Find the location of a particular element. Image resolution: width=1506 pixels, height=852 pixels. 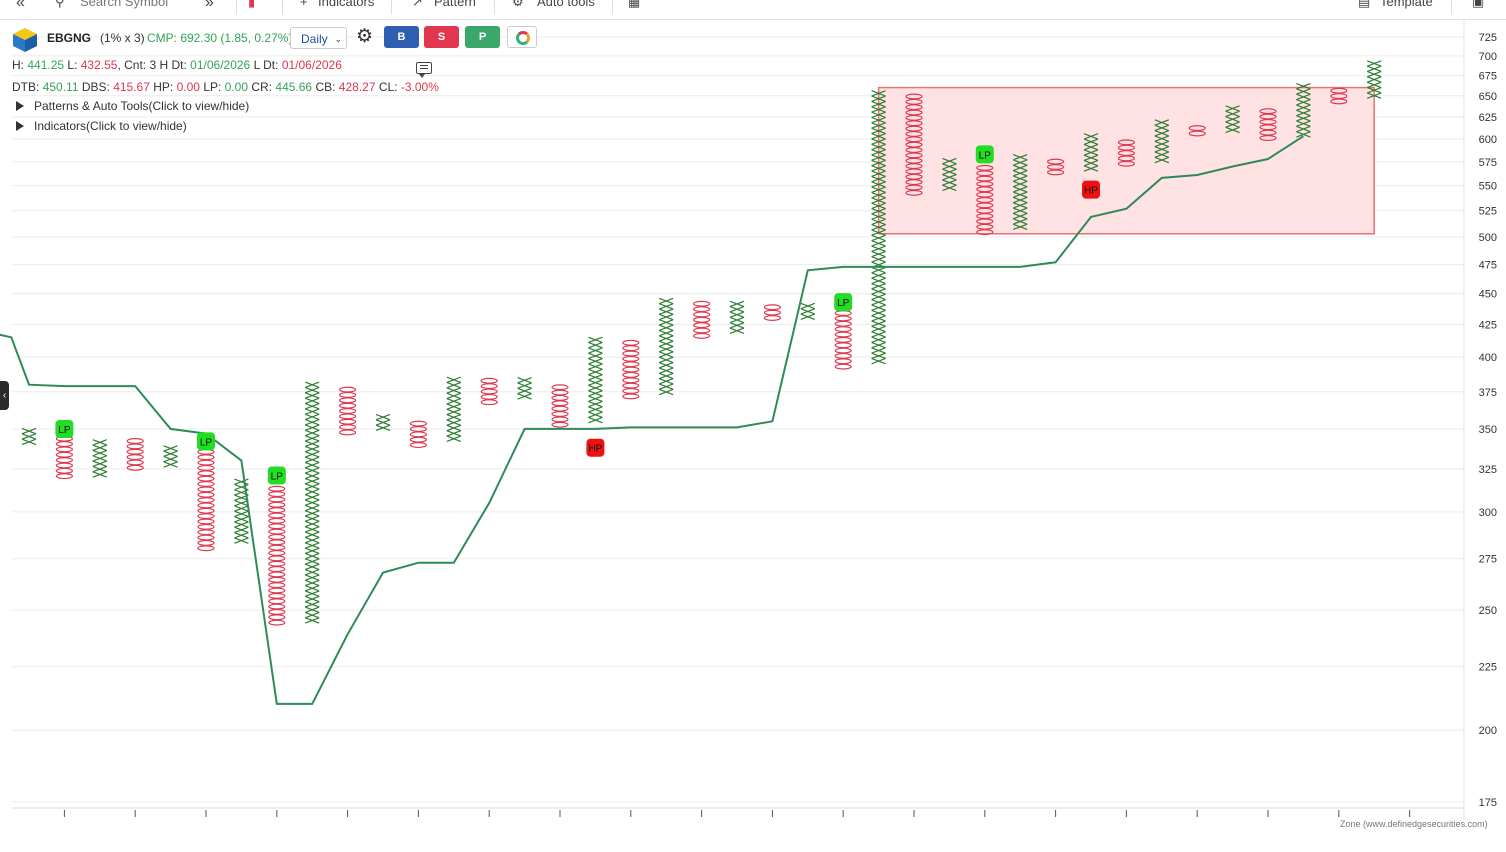

sell-button: S is located at coordinates (441, 37).